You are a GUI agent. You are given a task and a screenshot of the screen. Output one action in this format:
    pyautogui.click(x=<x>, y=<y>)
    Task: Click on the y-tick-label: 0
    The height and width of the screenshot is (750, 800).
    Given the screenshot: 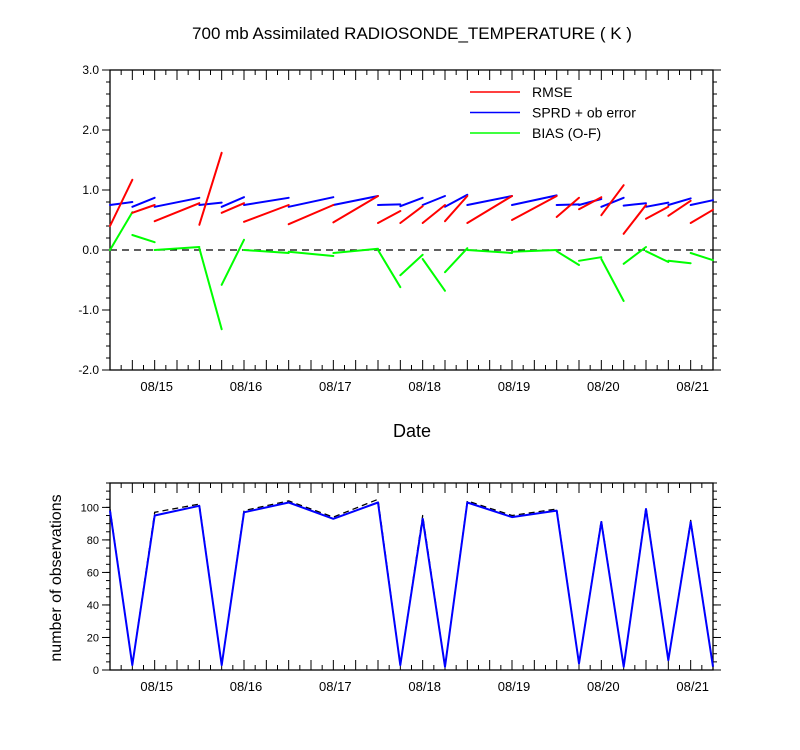 What is the action you would take?
    pyautogui.click(x=96, y=671)
    